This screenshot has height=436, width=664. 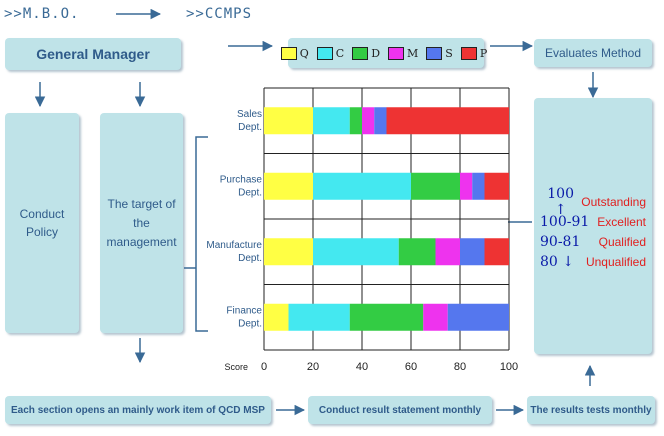 What do you see at coordinates (360, 53) in the screenshot?
I see `legend-swatch-d` at bounding box center [360, 53].